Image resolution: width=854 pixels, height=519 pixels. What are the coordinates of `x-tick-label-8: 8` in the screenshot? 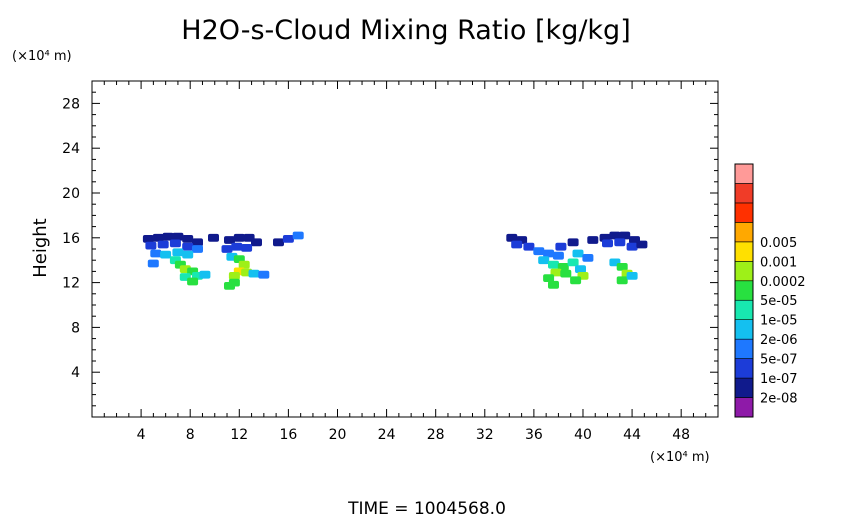 It's located at (190, 435).